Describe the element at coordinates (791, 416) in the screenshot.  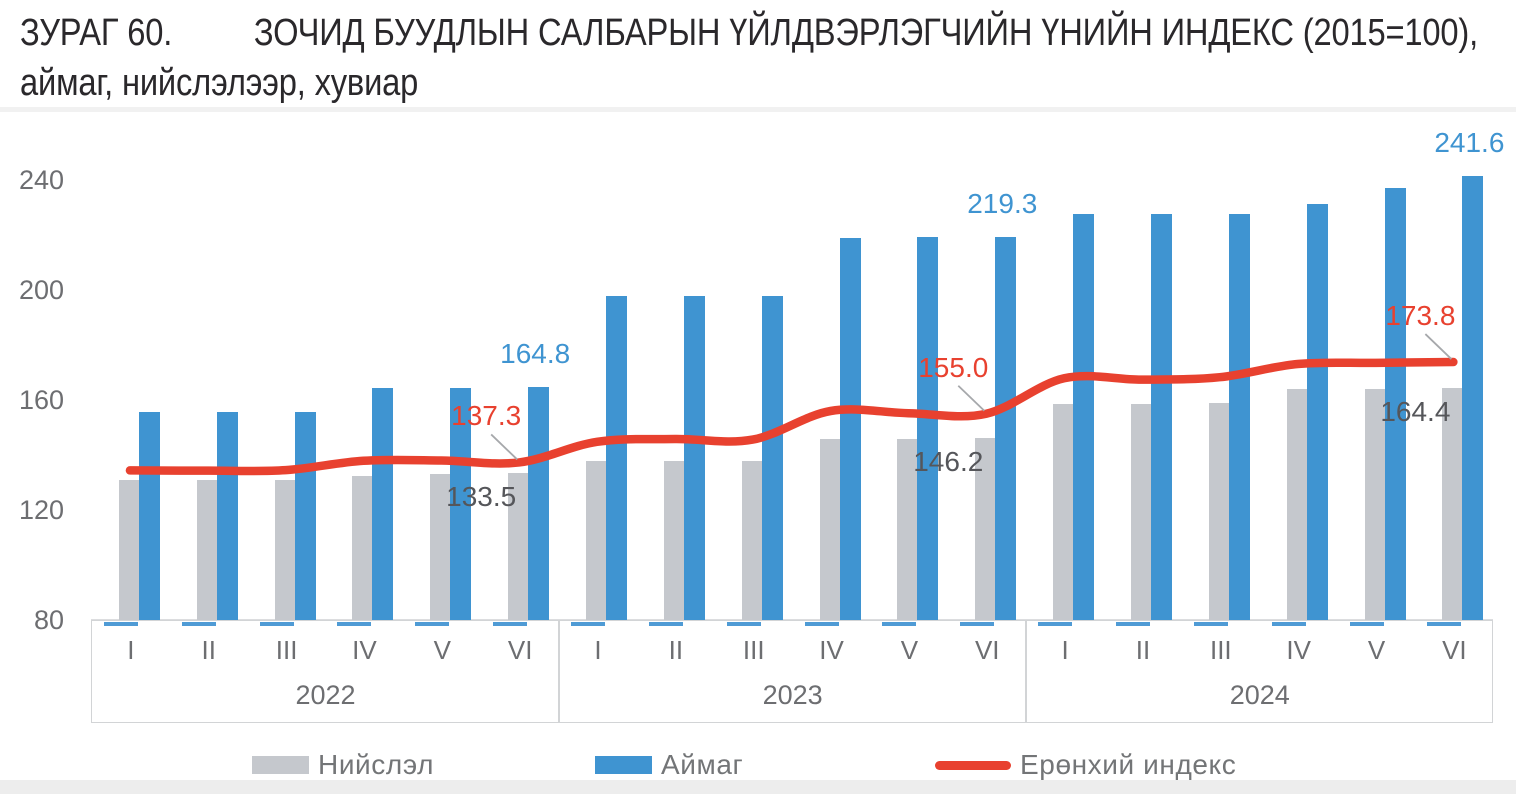
I see `index-line` at that location.